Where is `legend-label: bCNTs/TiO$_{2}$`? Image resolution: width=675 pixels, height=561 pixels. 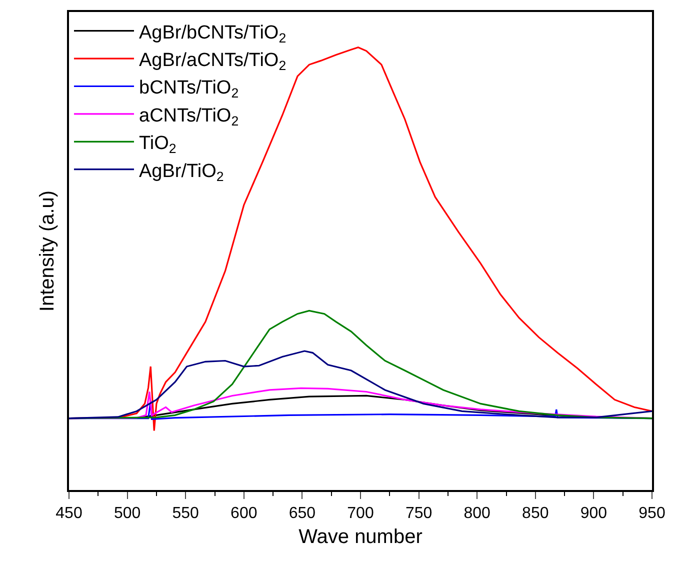
legend-label: bCNTs/TiO$_{2}$ is located at coordinates (189, 89).